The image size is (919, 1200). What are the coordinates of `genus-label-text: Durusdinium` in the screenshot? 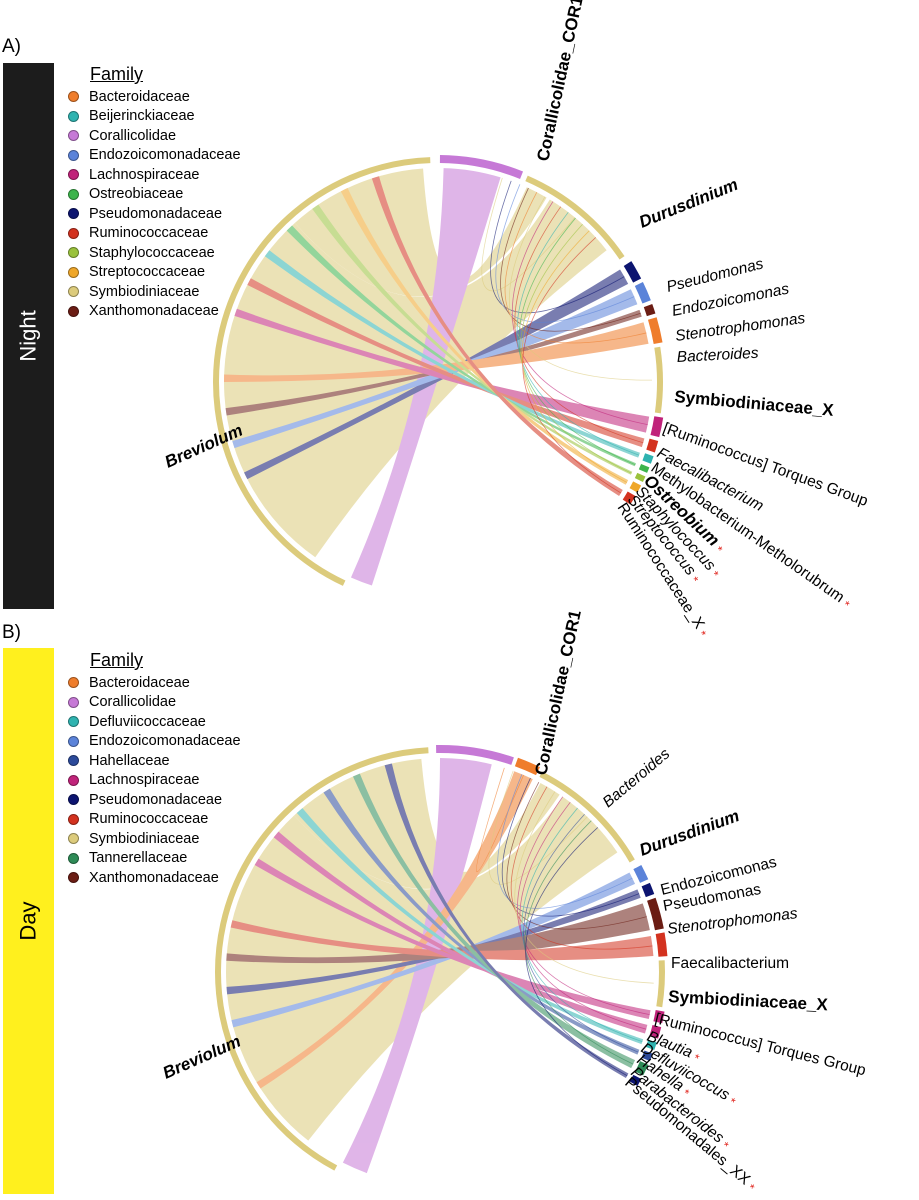 It's located at (688, 203).